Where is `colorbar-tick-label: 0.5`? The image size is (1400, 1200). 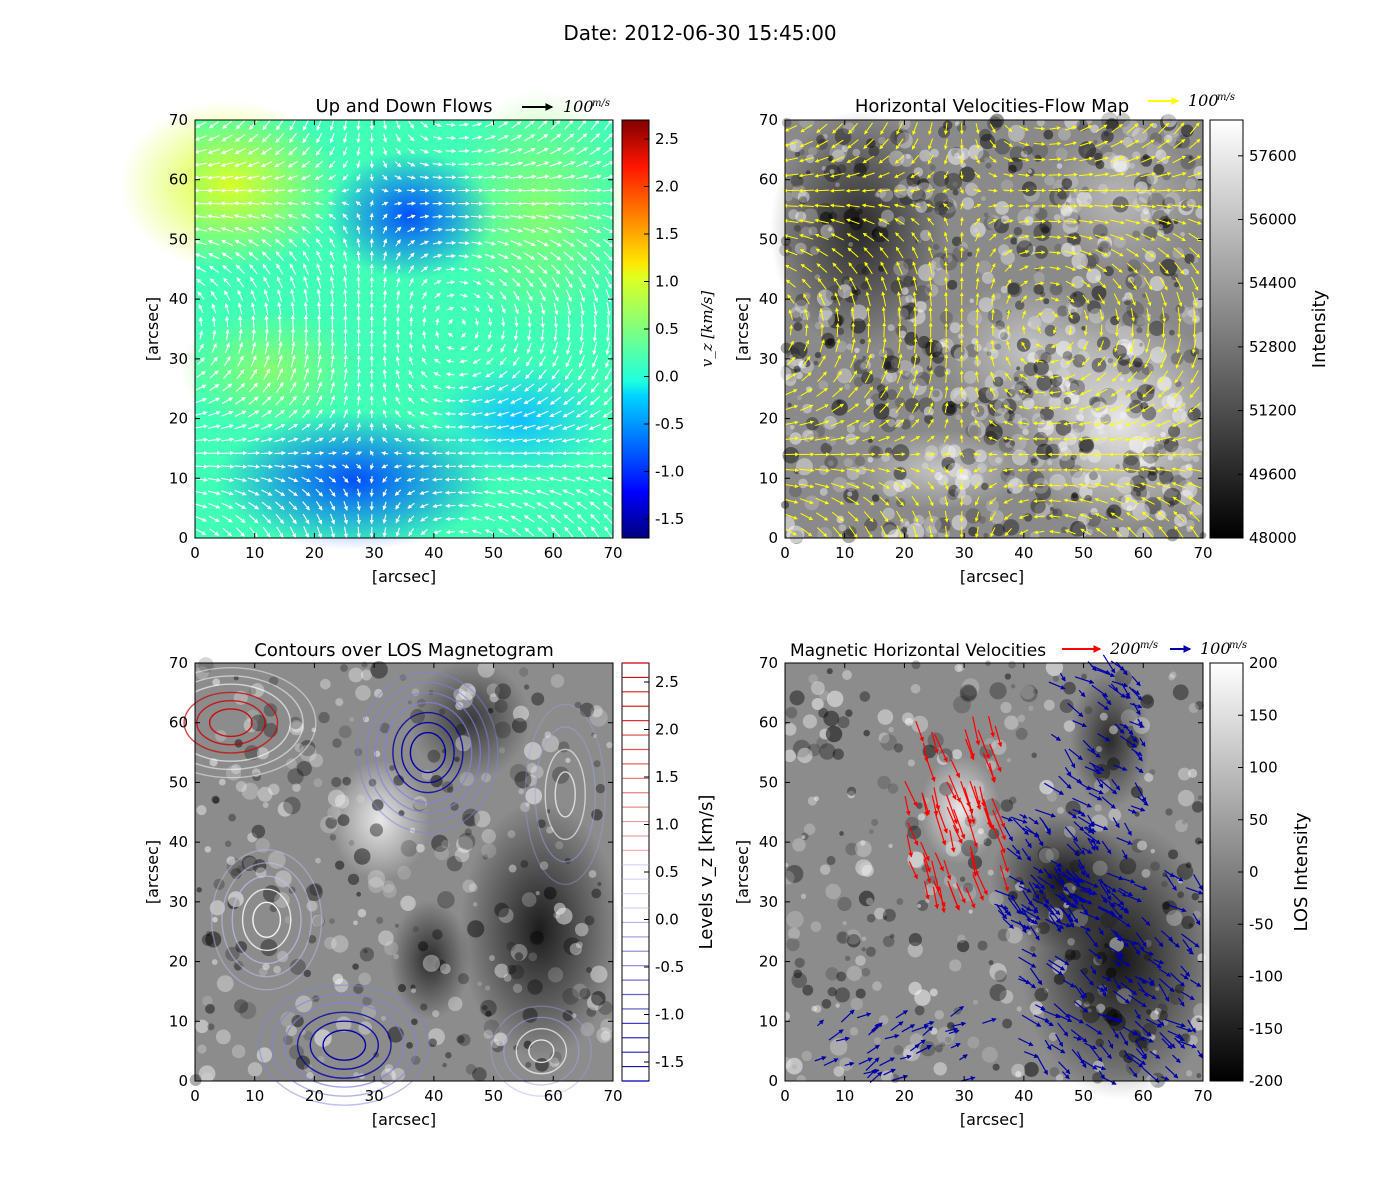
colorbar-tick-label: 0.5 is located at coordinates (667, 872).